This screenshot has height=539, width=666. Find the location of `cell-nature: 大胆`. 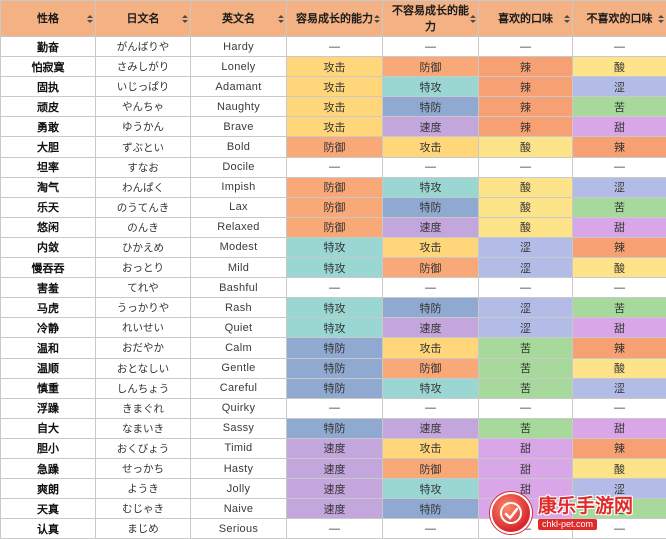

cell-nature: 大胆 is located at coordinates (48, 147).